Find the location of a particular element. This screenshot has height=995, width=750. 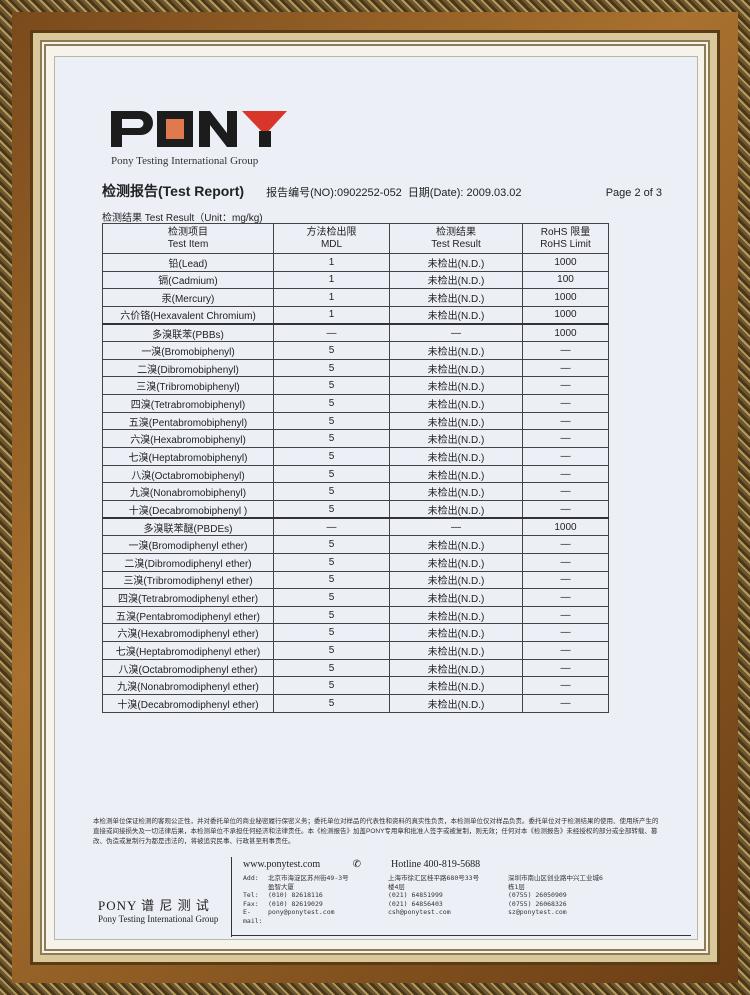

page-number: Page 2 of 3 is located at coordinates (633, 193).